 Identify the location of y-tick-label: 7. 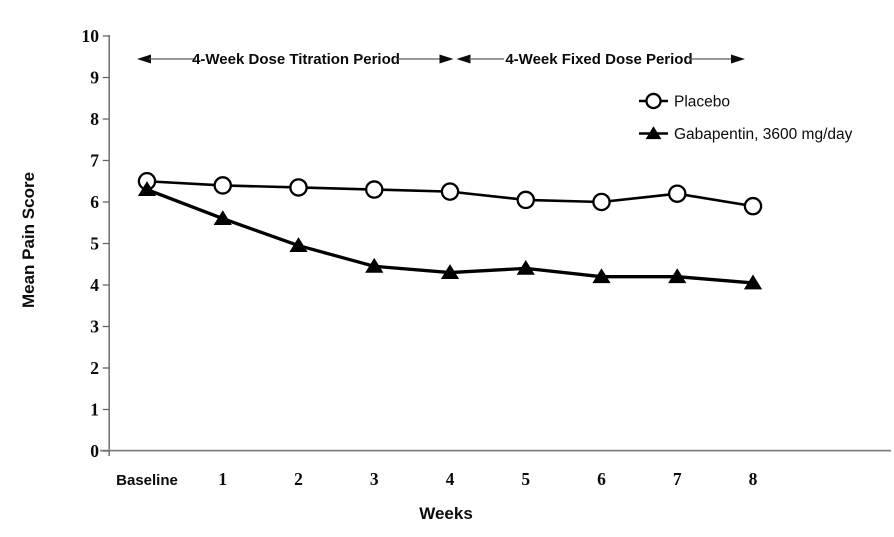
(94, 161).